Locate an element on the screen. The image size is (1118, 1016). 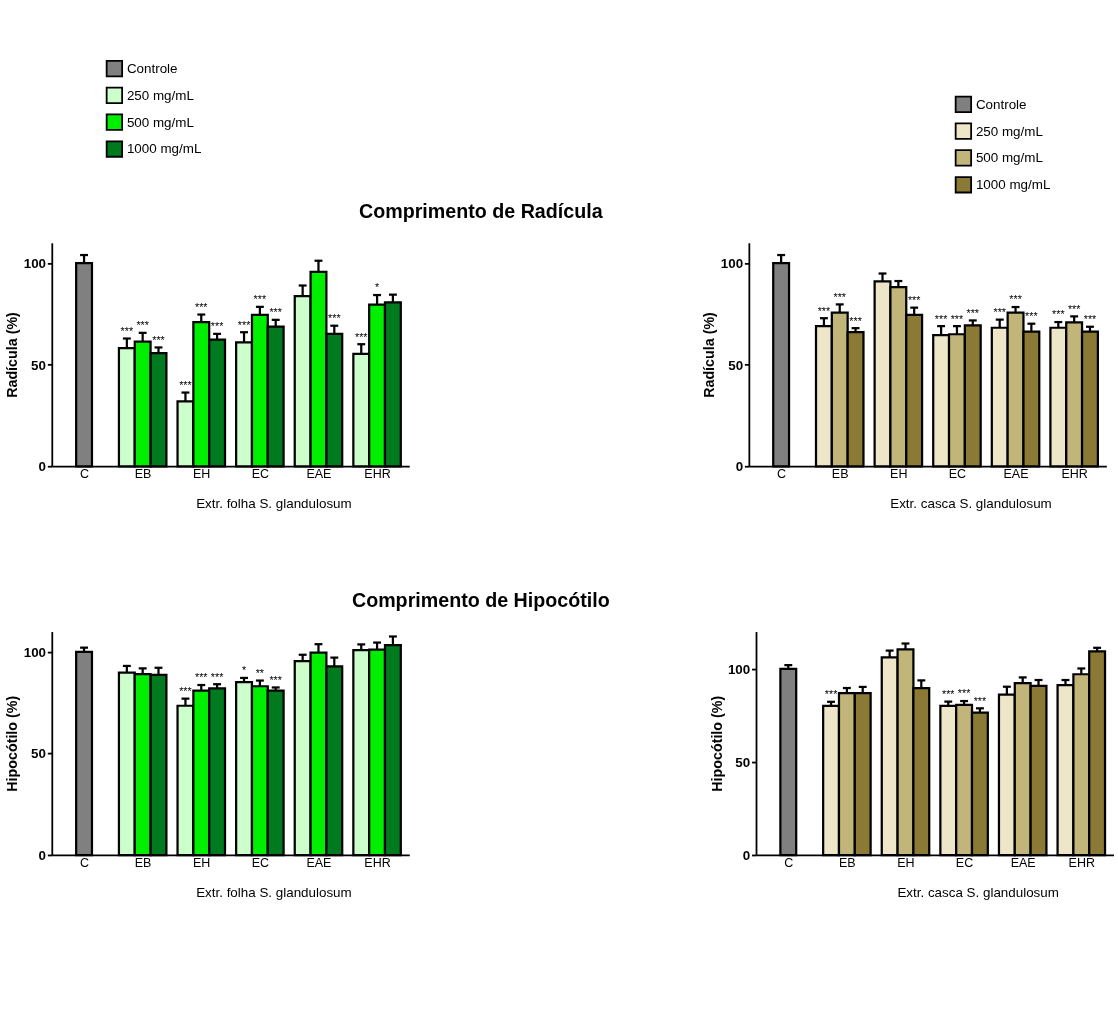
text: Comprimento de Radícula is located at coordinates (481, 210).